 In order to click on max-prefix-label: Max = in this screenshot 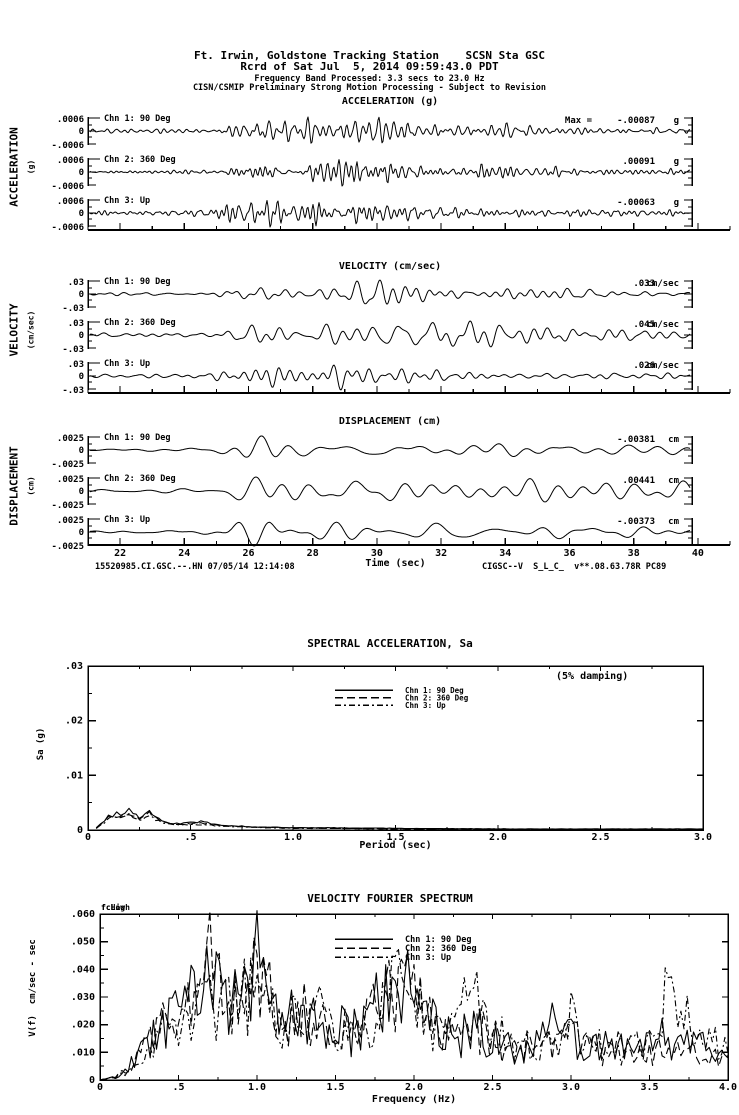, I will do `click(579, 121)`.